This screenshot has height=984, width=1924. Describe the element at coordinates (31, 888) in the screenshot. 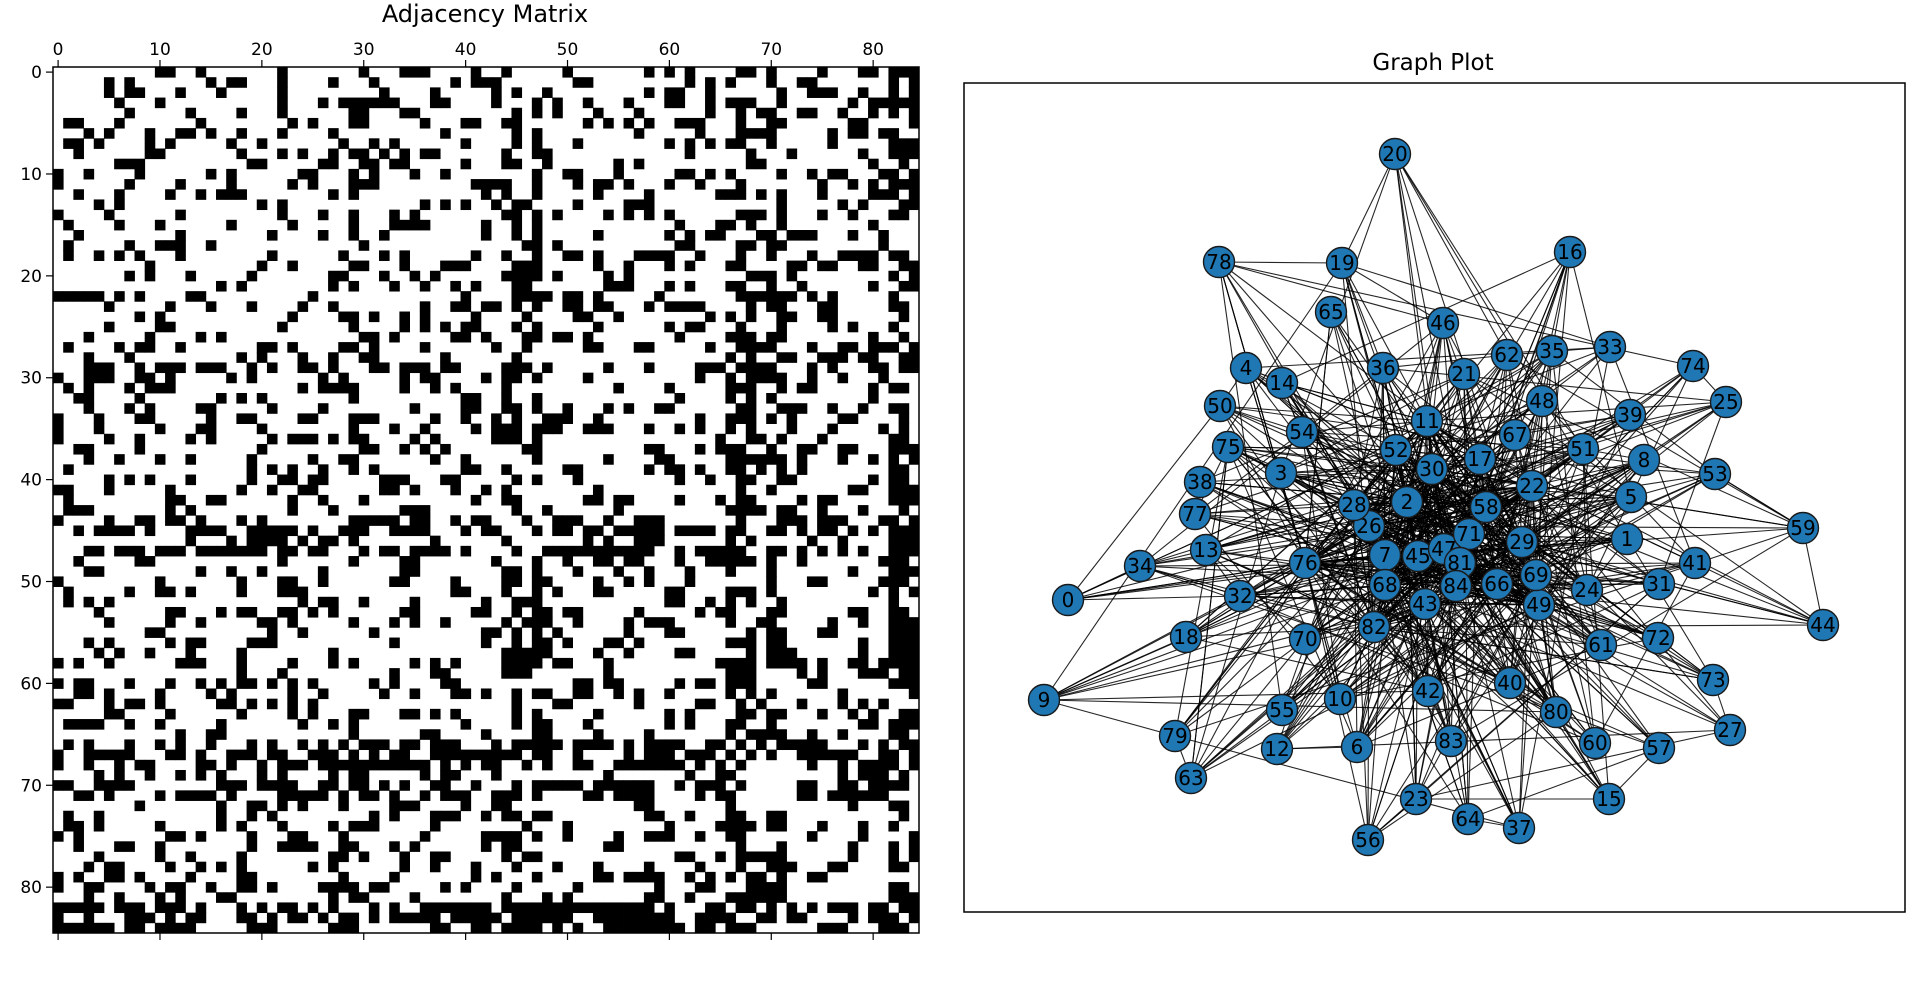

I see `matrix-y-tick-label: 80` at that location.